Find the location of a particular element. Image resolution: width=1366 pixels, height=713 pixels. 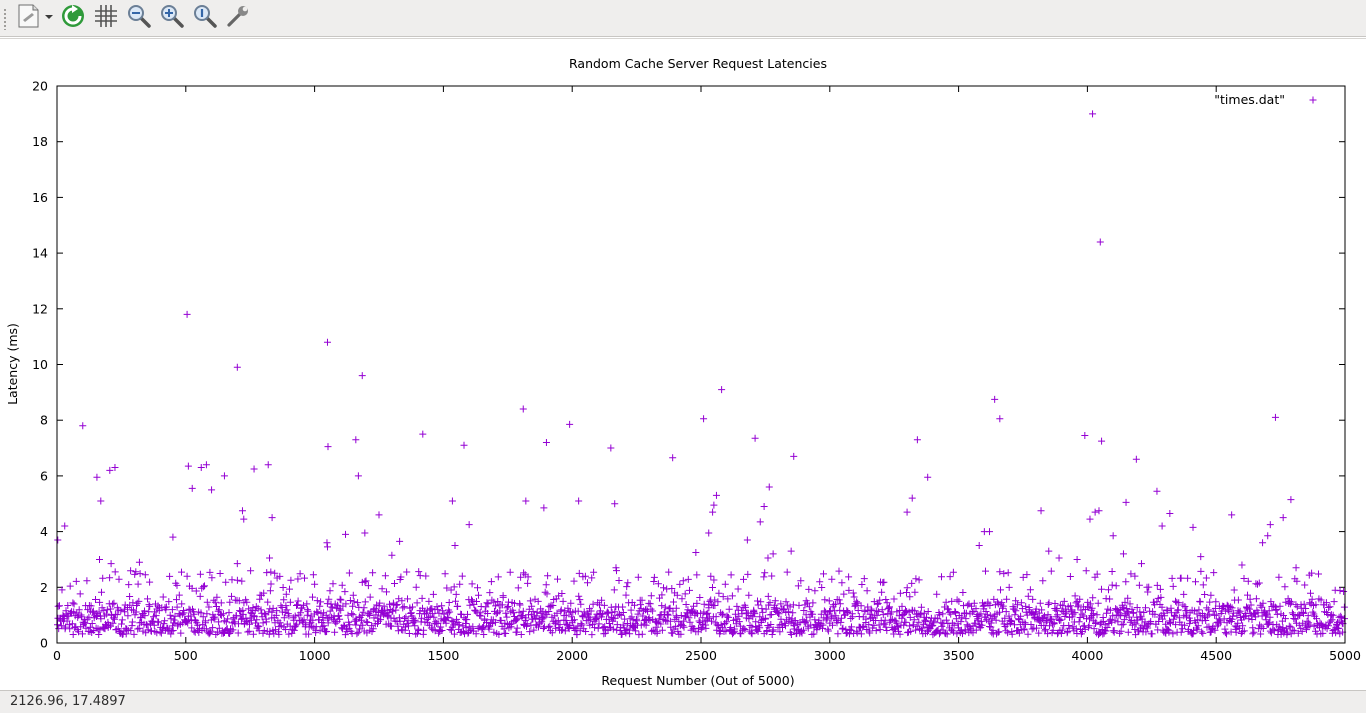

legend-marker is located at coordinates (1313, 100).